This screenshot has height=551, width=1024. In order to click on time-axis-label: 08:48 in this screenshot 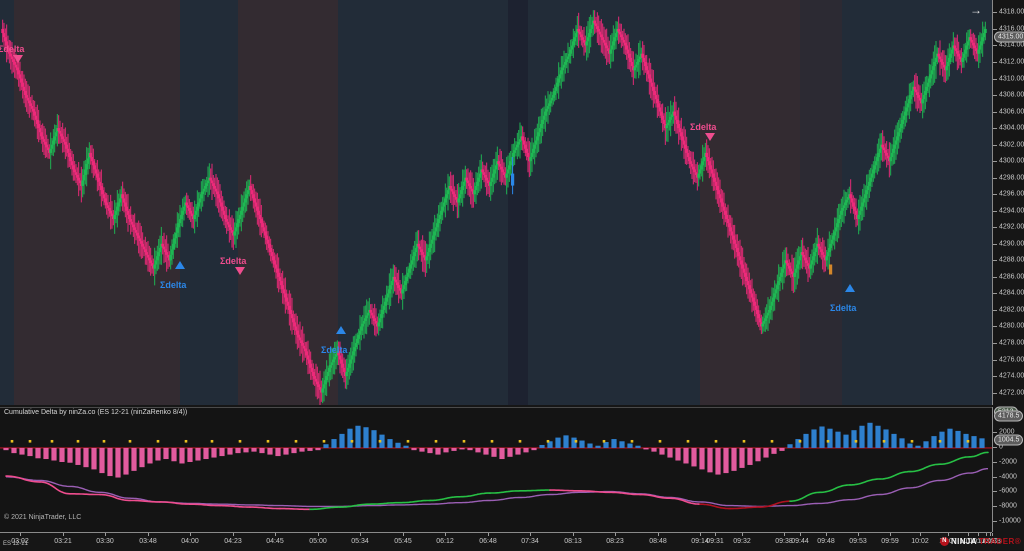, I will do `click(658, 541)`.